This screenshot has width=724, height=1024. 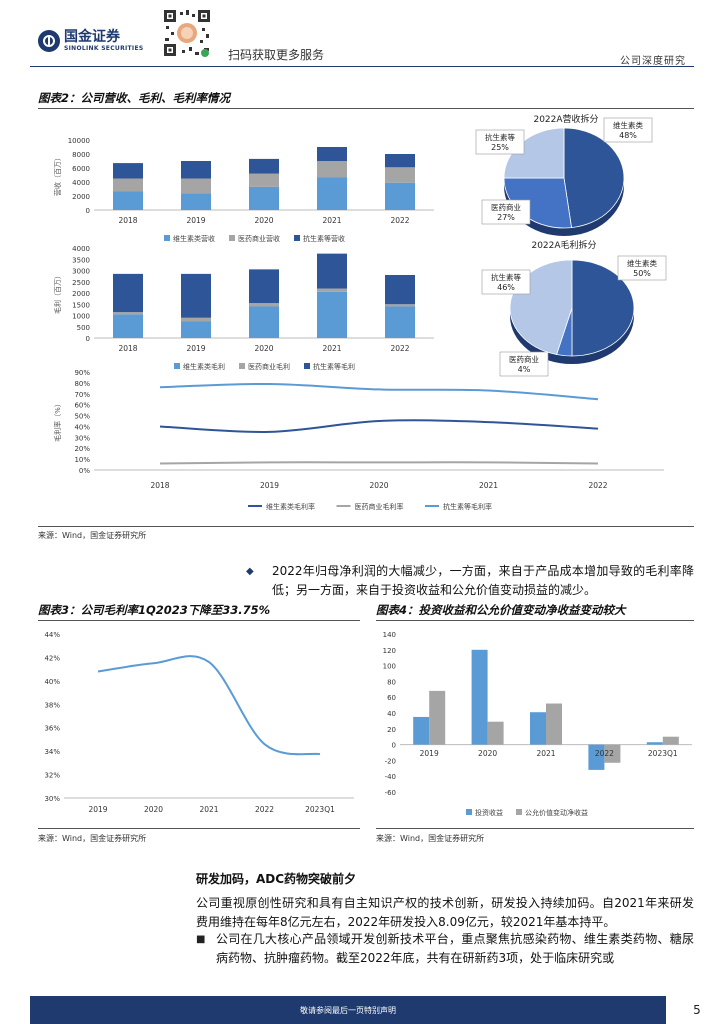 What do you see at coordinates (92, 535) in the screenshot?
I see `fig2-source: 来源：Wind，国金证券研究所` at bounding box center [92, 535].